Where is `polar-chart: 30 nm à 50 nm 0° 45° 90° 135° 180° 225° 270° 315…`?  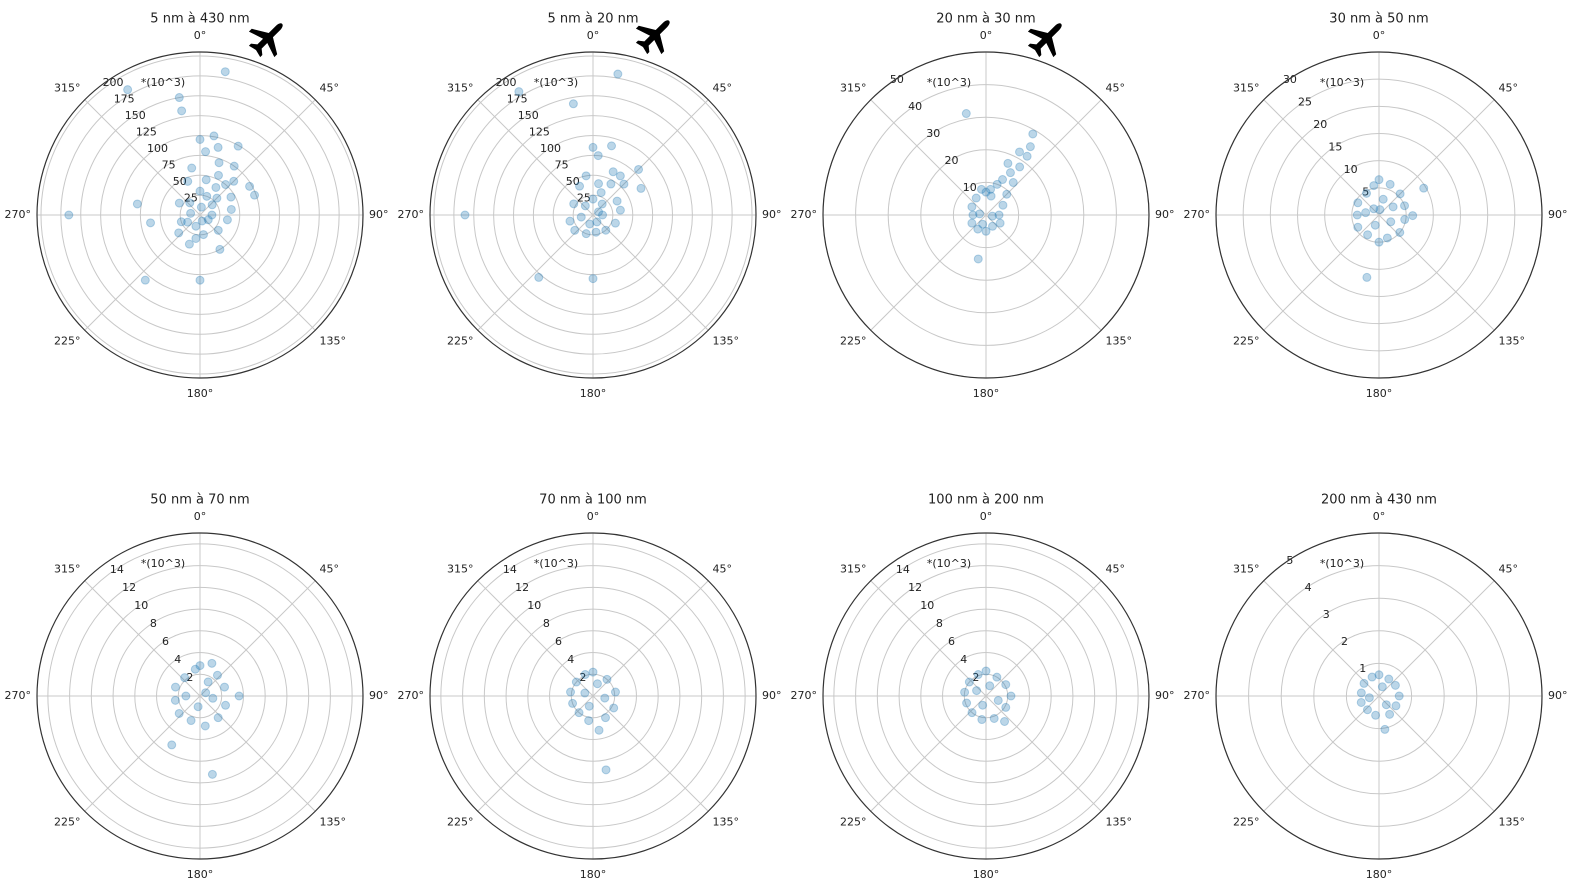 polar-chart: 30 nm à 50 nm 0° 45° 90° 135° 180° 225° 270° 315… is located at coordinates (1376, 206).